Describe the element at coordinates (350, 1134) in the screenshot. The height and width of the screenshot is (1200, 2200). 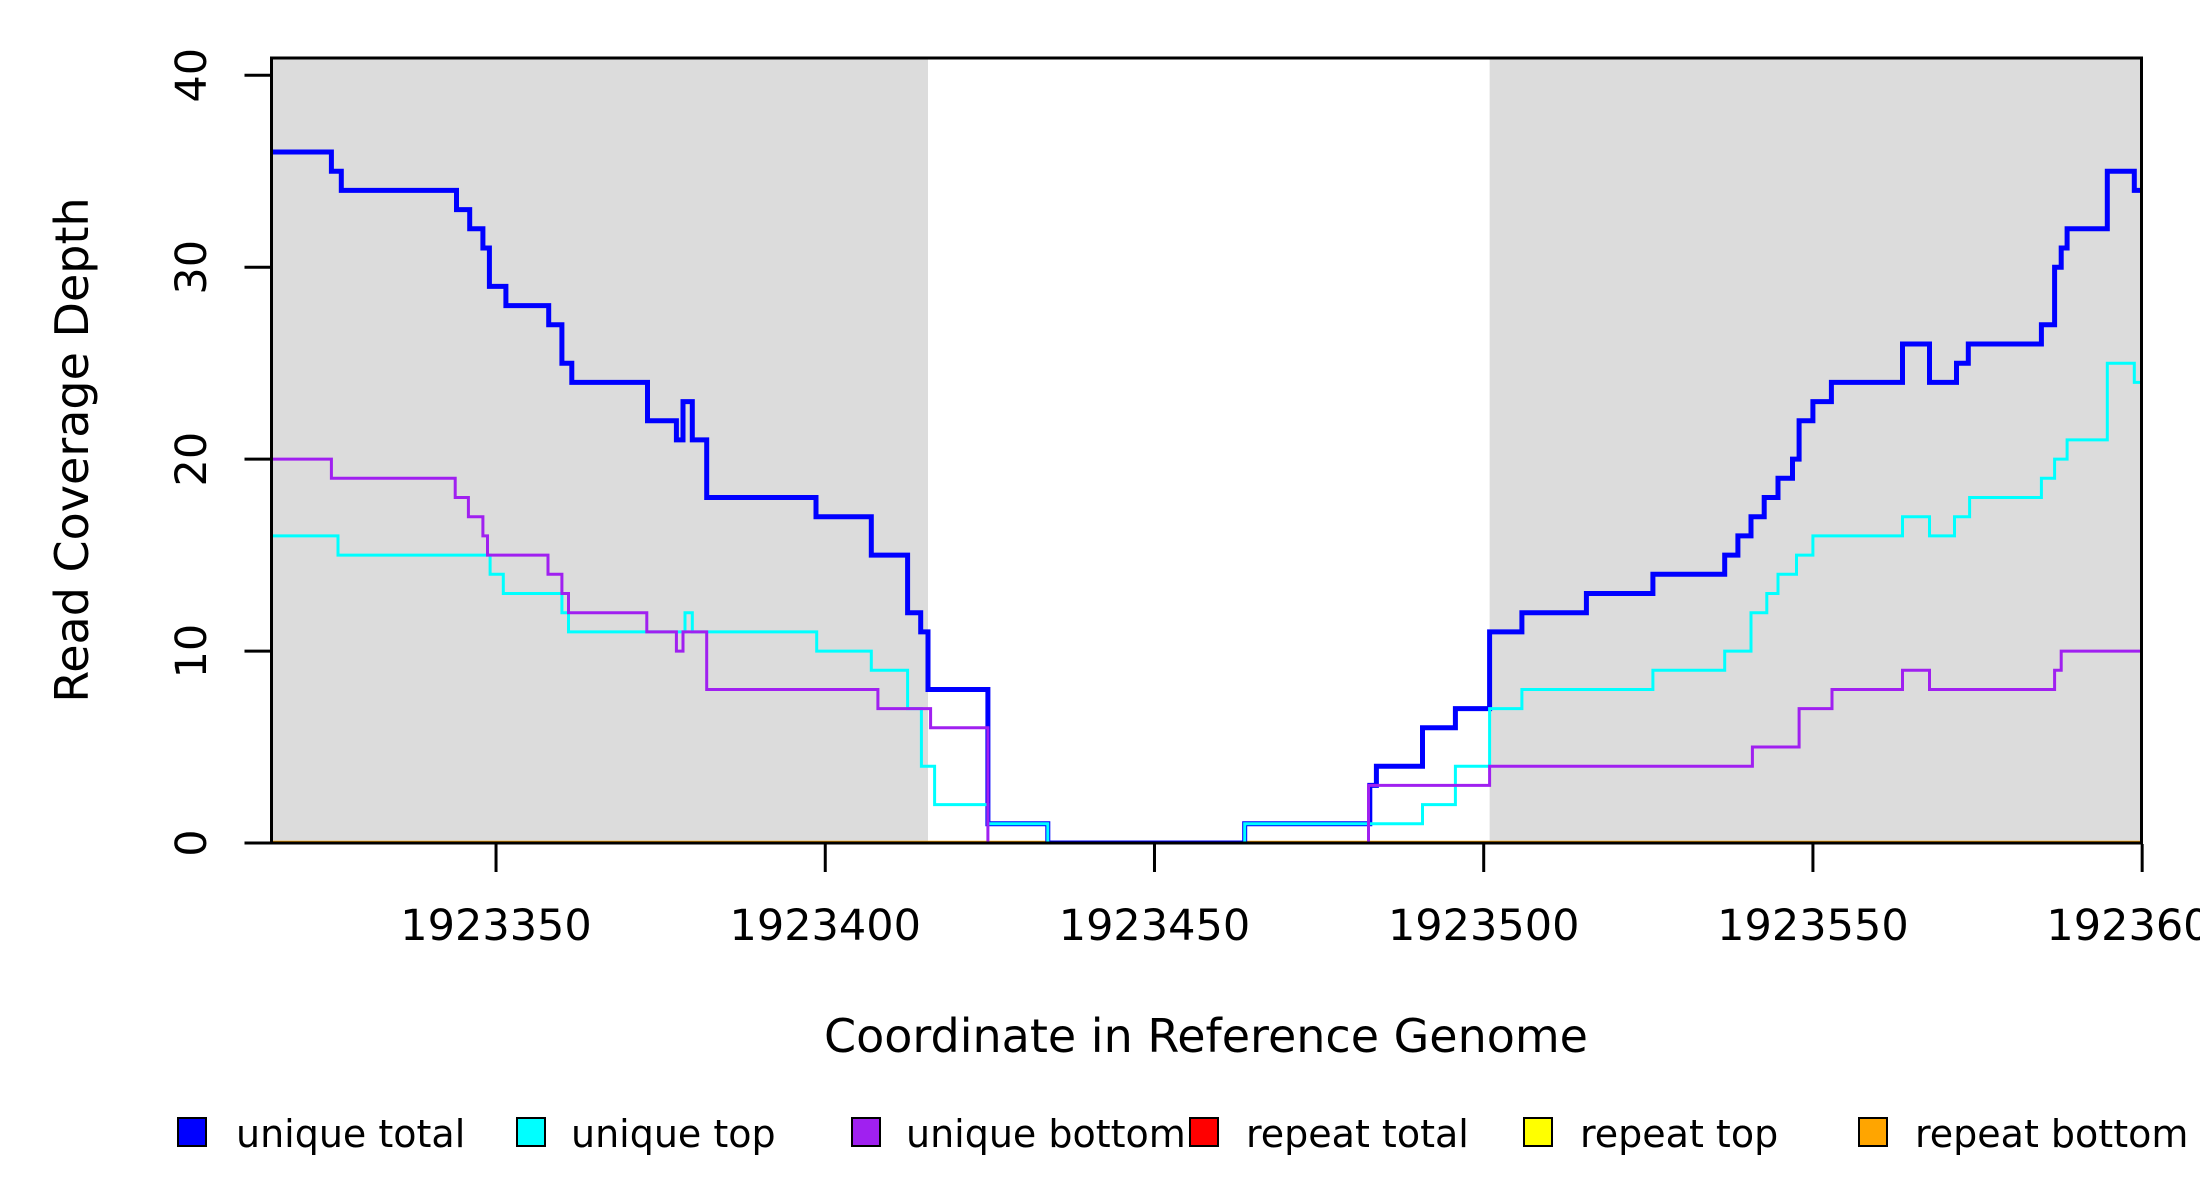
I see `legend-label: unique total` at that location.